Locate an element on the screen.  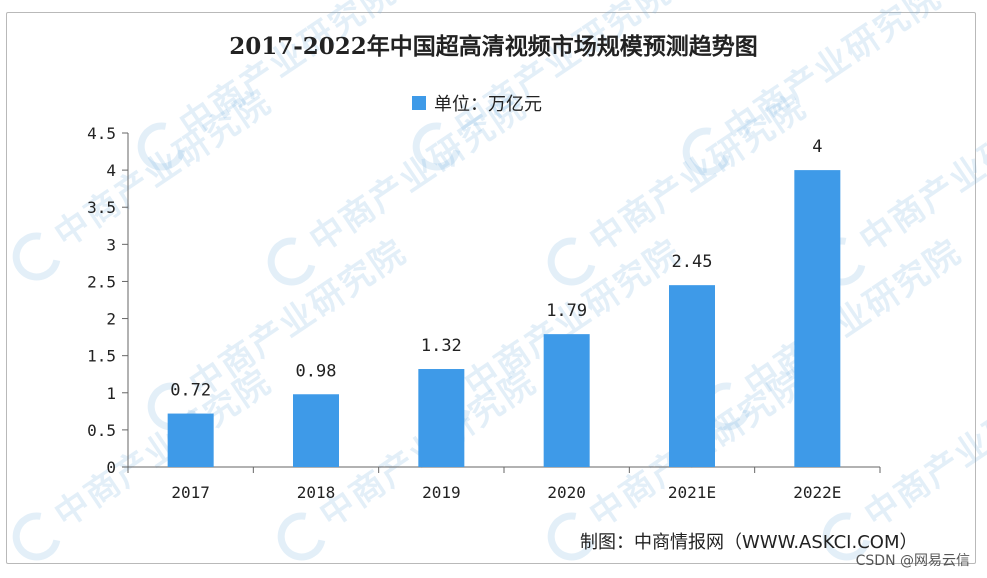
bar-value-label: 1.32 is located at coordinates (441, 346).